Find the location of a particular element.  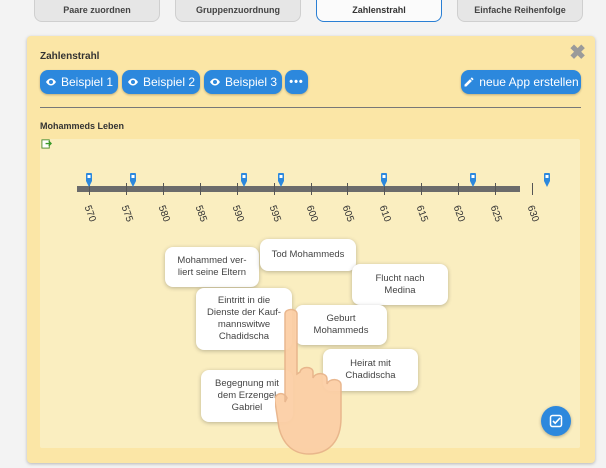

event-card-text: Mohammed ver- liert seine Eltern is located at coordinates (212, 266).